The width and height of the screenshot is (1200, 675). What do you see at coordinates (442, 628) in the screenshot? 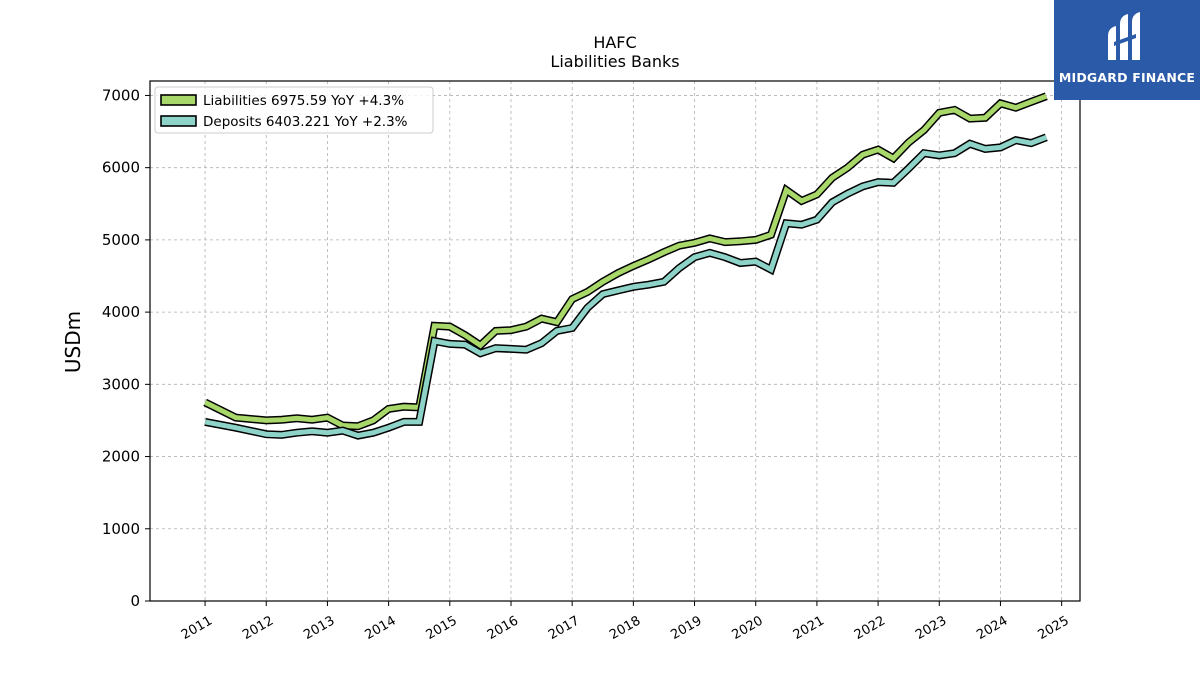
I see `x-tick-label: 2015` at bounding box center [442, 628].